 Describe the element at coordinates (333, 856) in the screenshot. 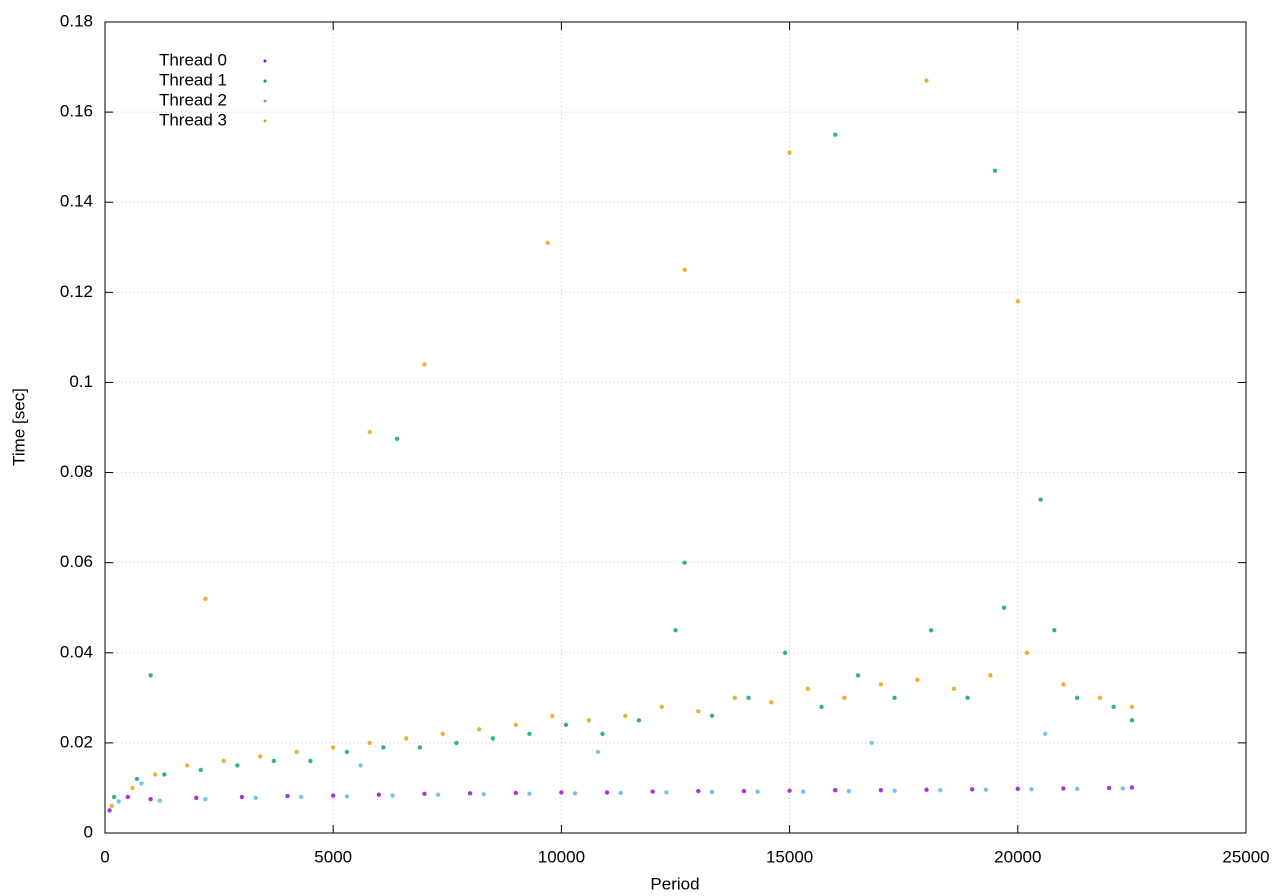

I see `x-tick-label: 5000` at that location.